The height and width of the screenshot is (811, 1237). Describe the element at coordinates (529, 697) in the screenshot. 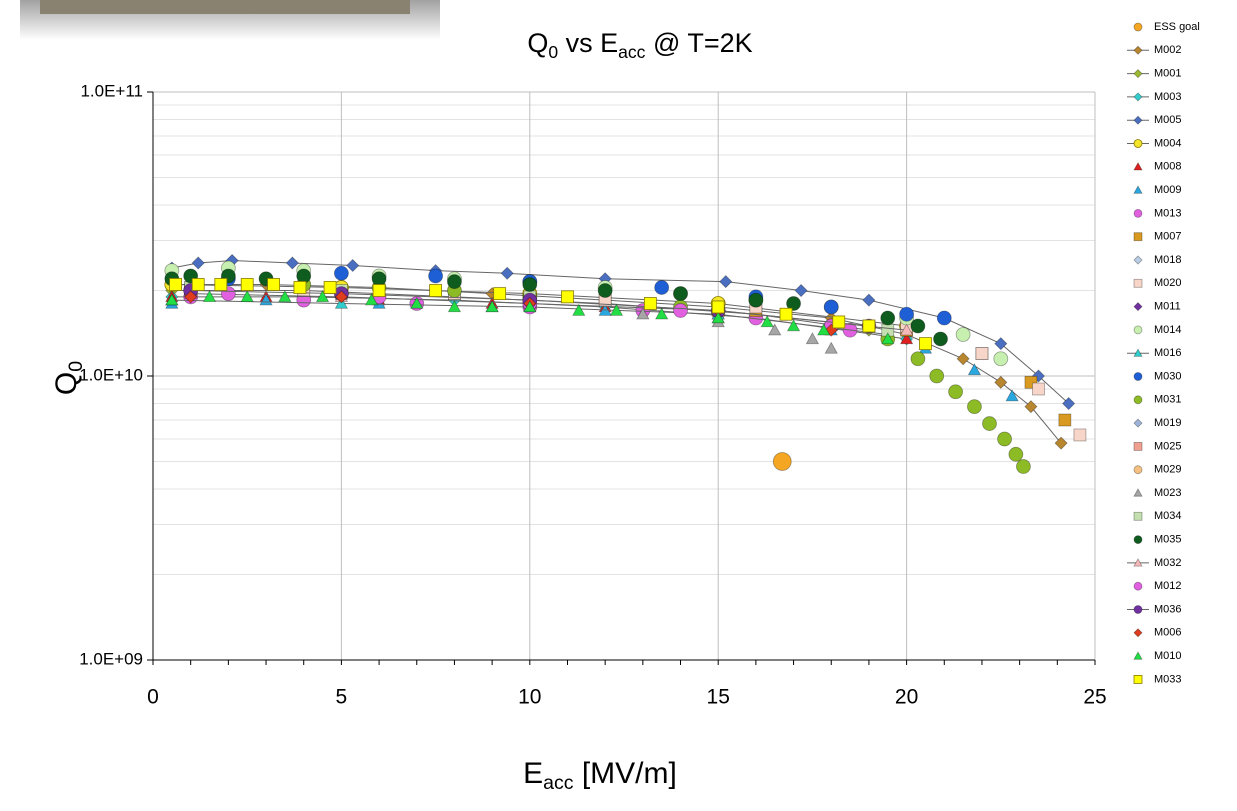

I see `x-tick-label: 10` at that location.